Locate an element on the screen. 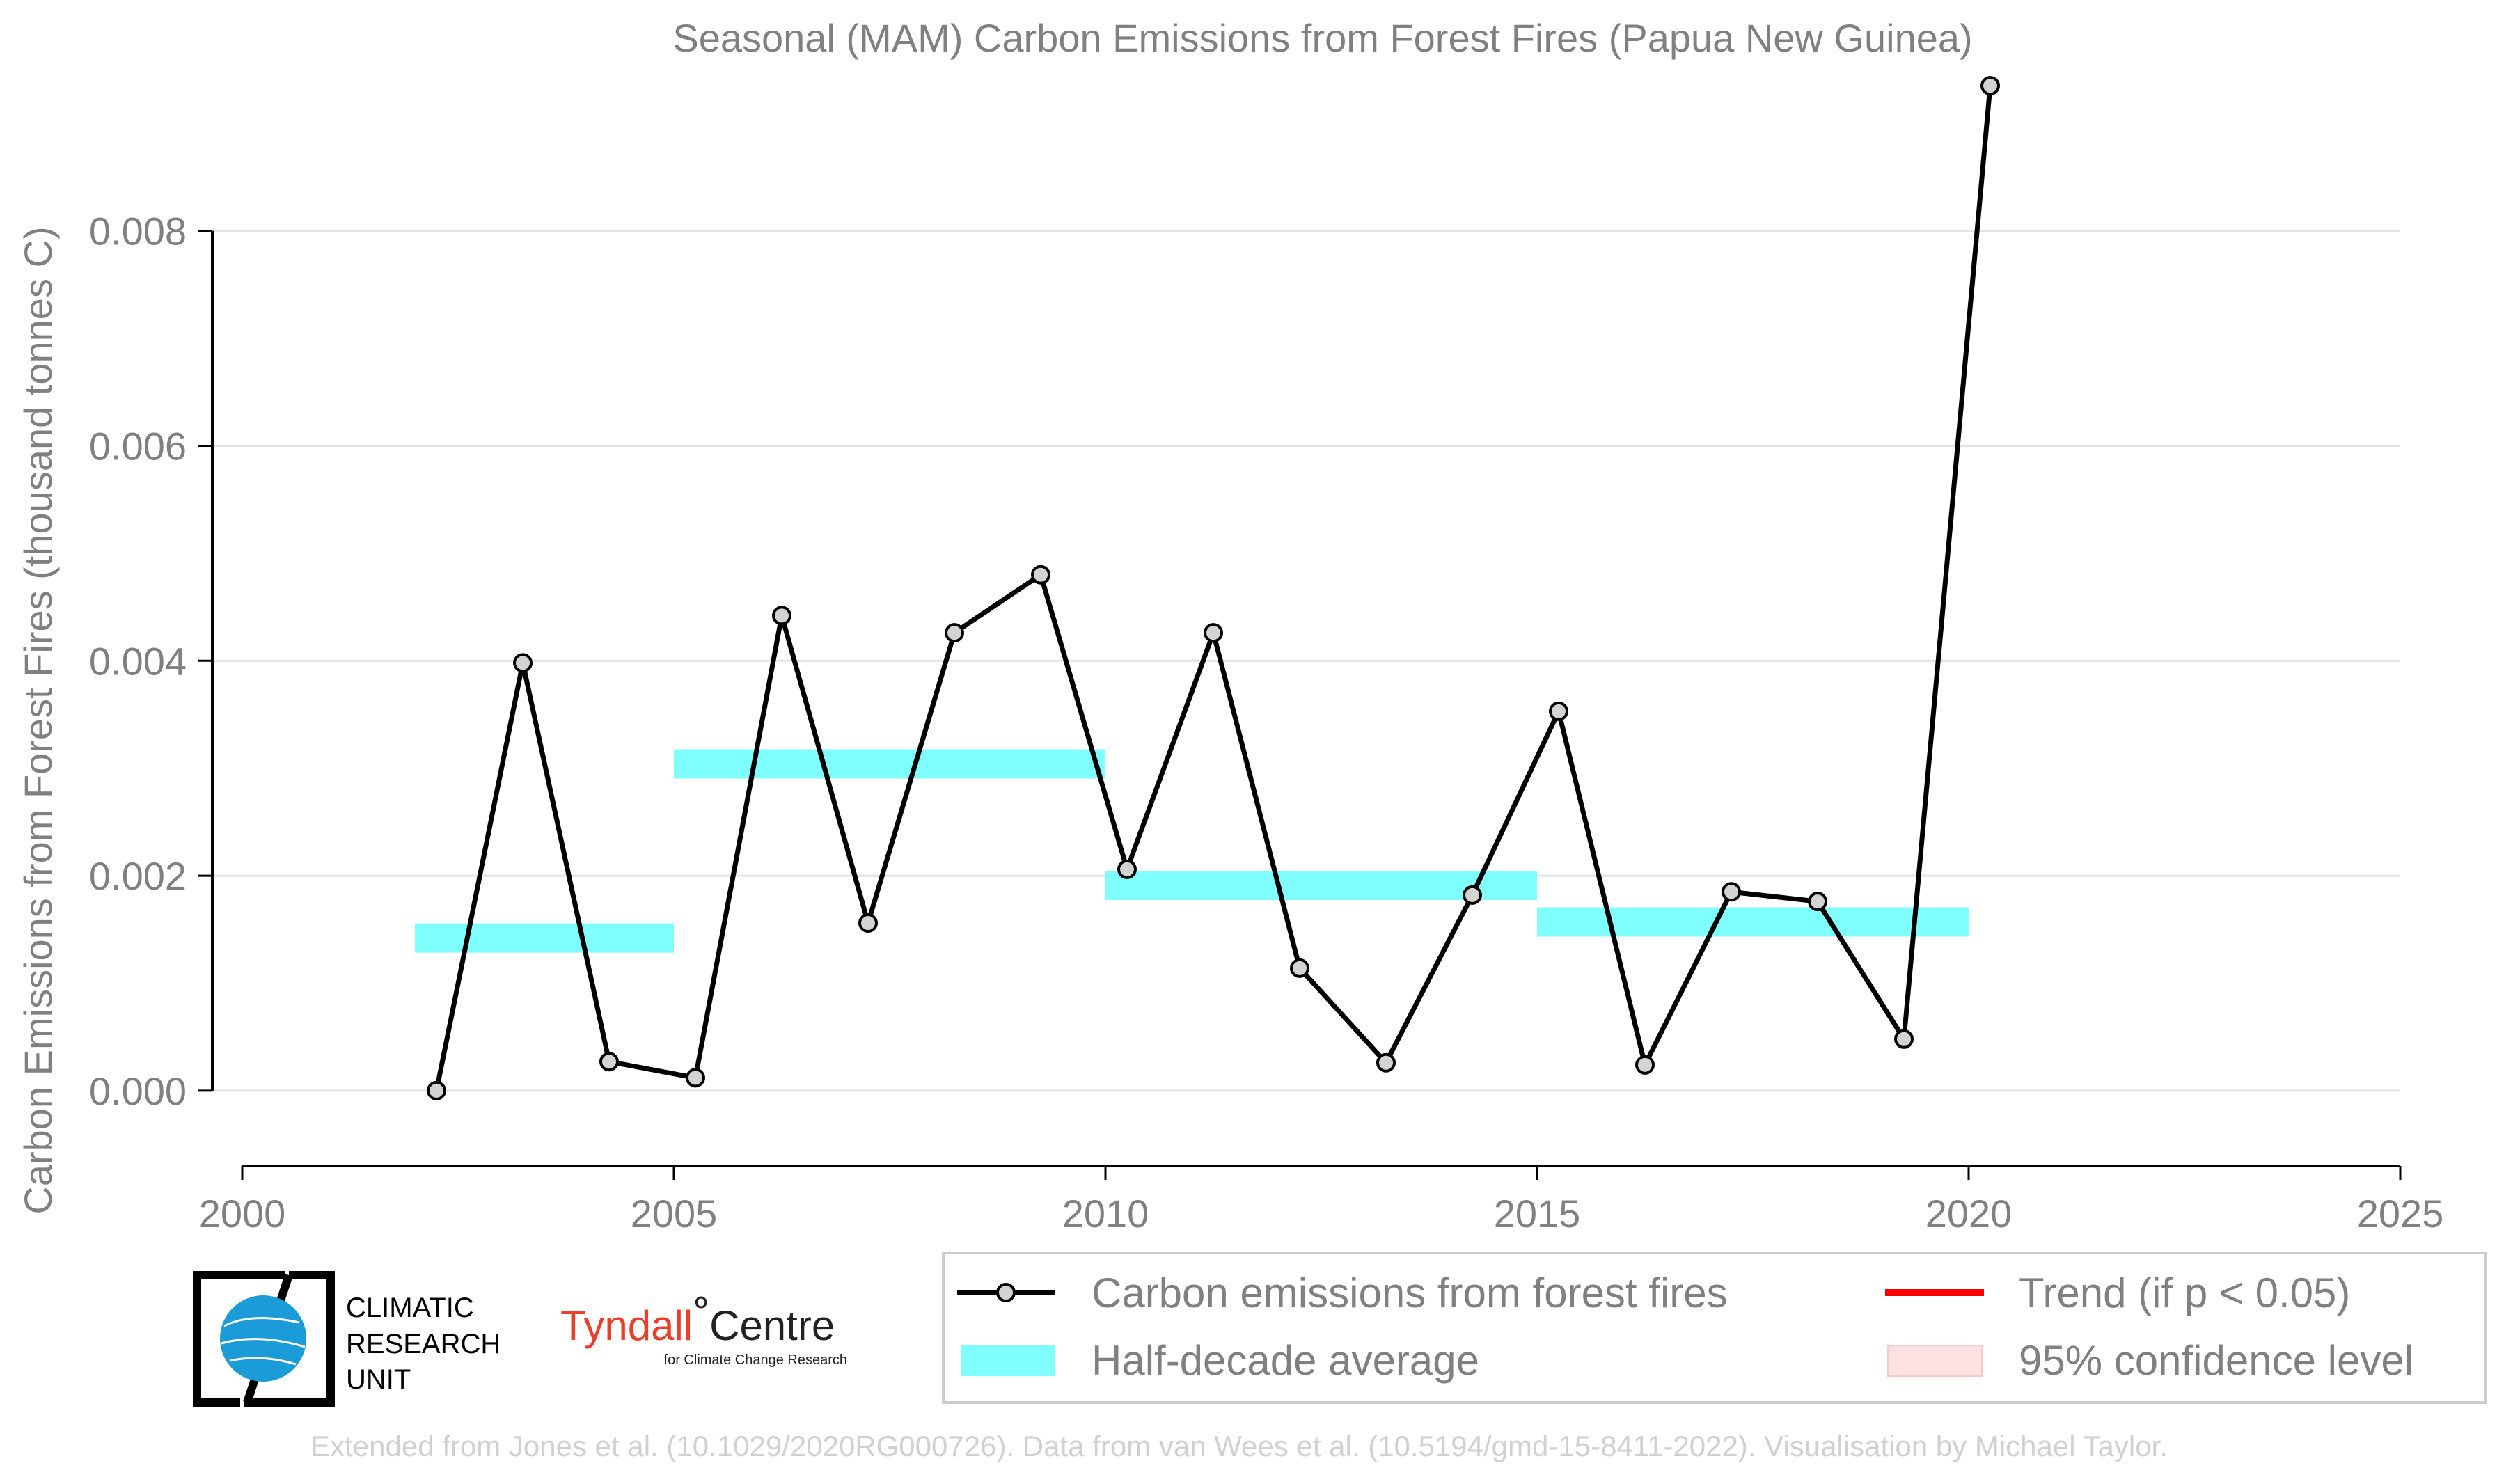  legend-label-emissions: Carbon emissions from forest fires is located at coordinates (1410, 1293).